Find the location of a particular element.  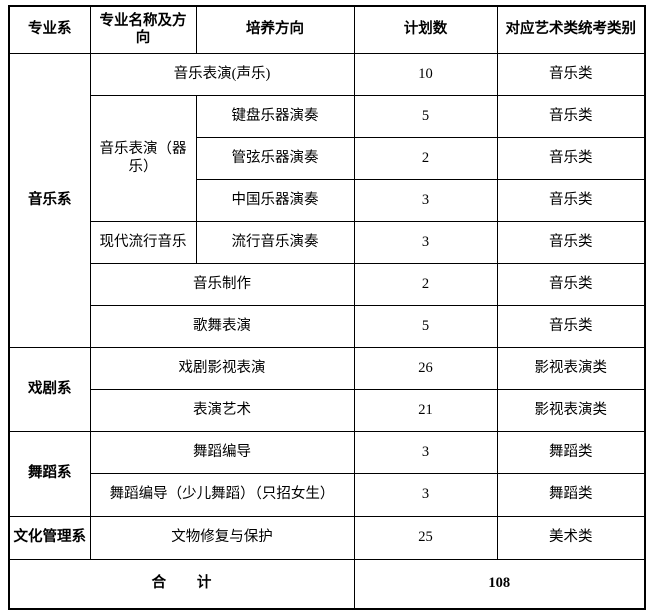

table-row: 歌舞表演 5 音乐类 is located at coordinates (327, 326).